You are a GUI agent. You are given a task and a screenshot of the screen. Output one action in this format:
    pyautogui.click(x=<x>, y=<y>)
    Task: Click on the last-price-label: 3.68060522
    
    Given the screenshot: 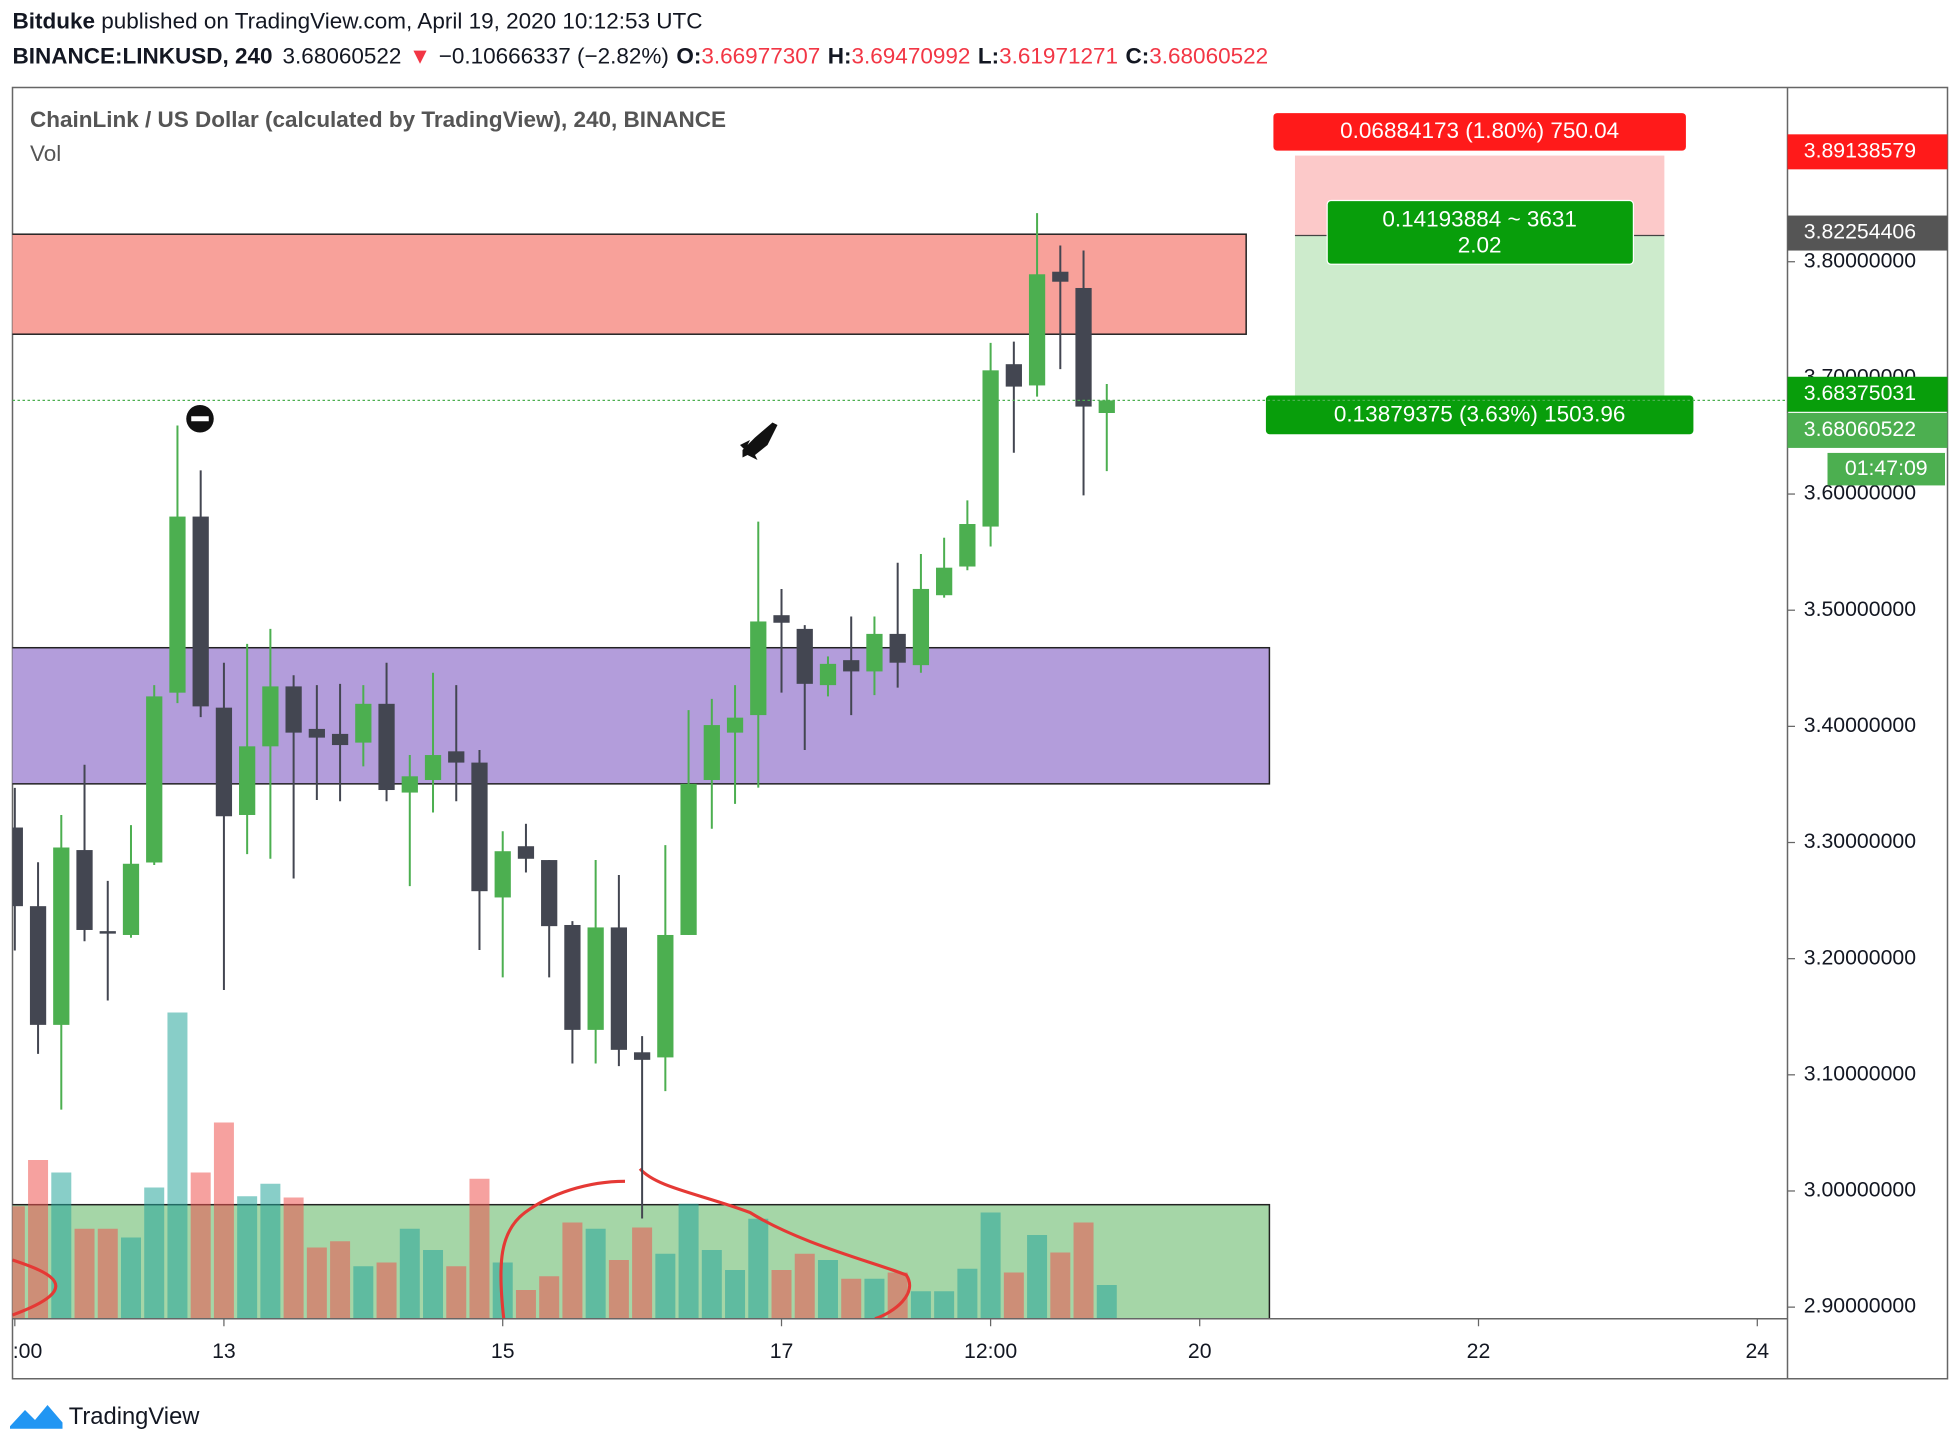 What is the action you would take?
    pyautogui.click(x=1860, y=429)
    